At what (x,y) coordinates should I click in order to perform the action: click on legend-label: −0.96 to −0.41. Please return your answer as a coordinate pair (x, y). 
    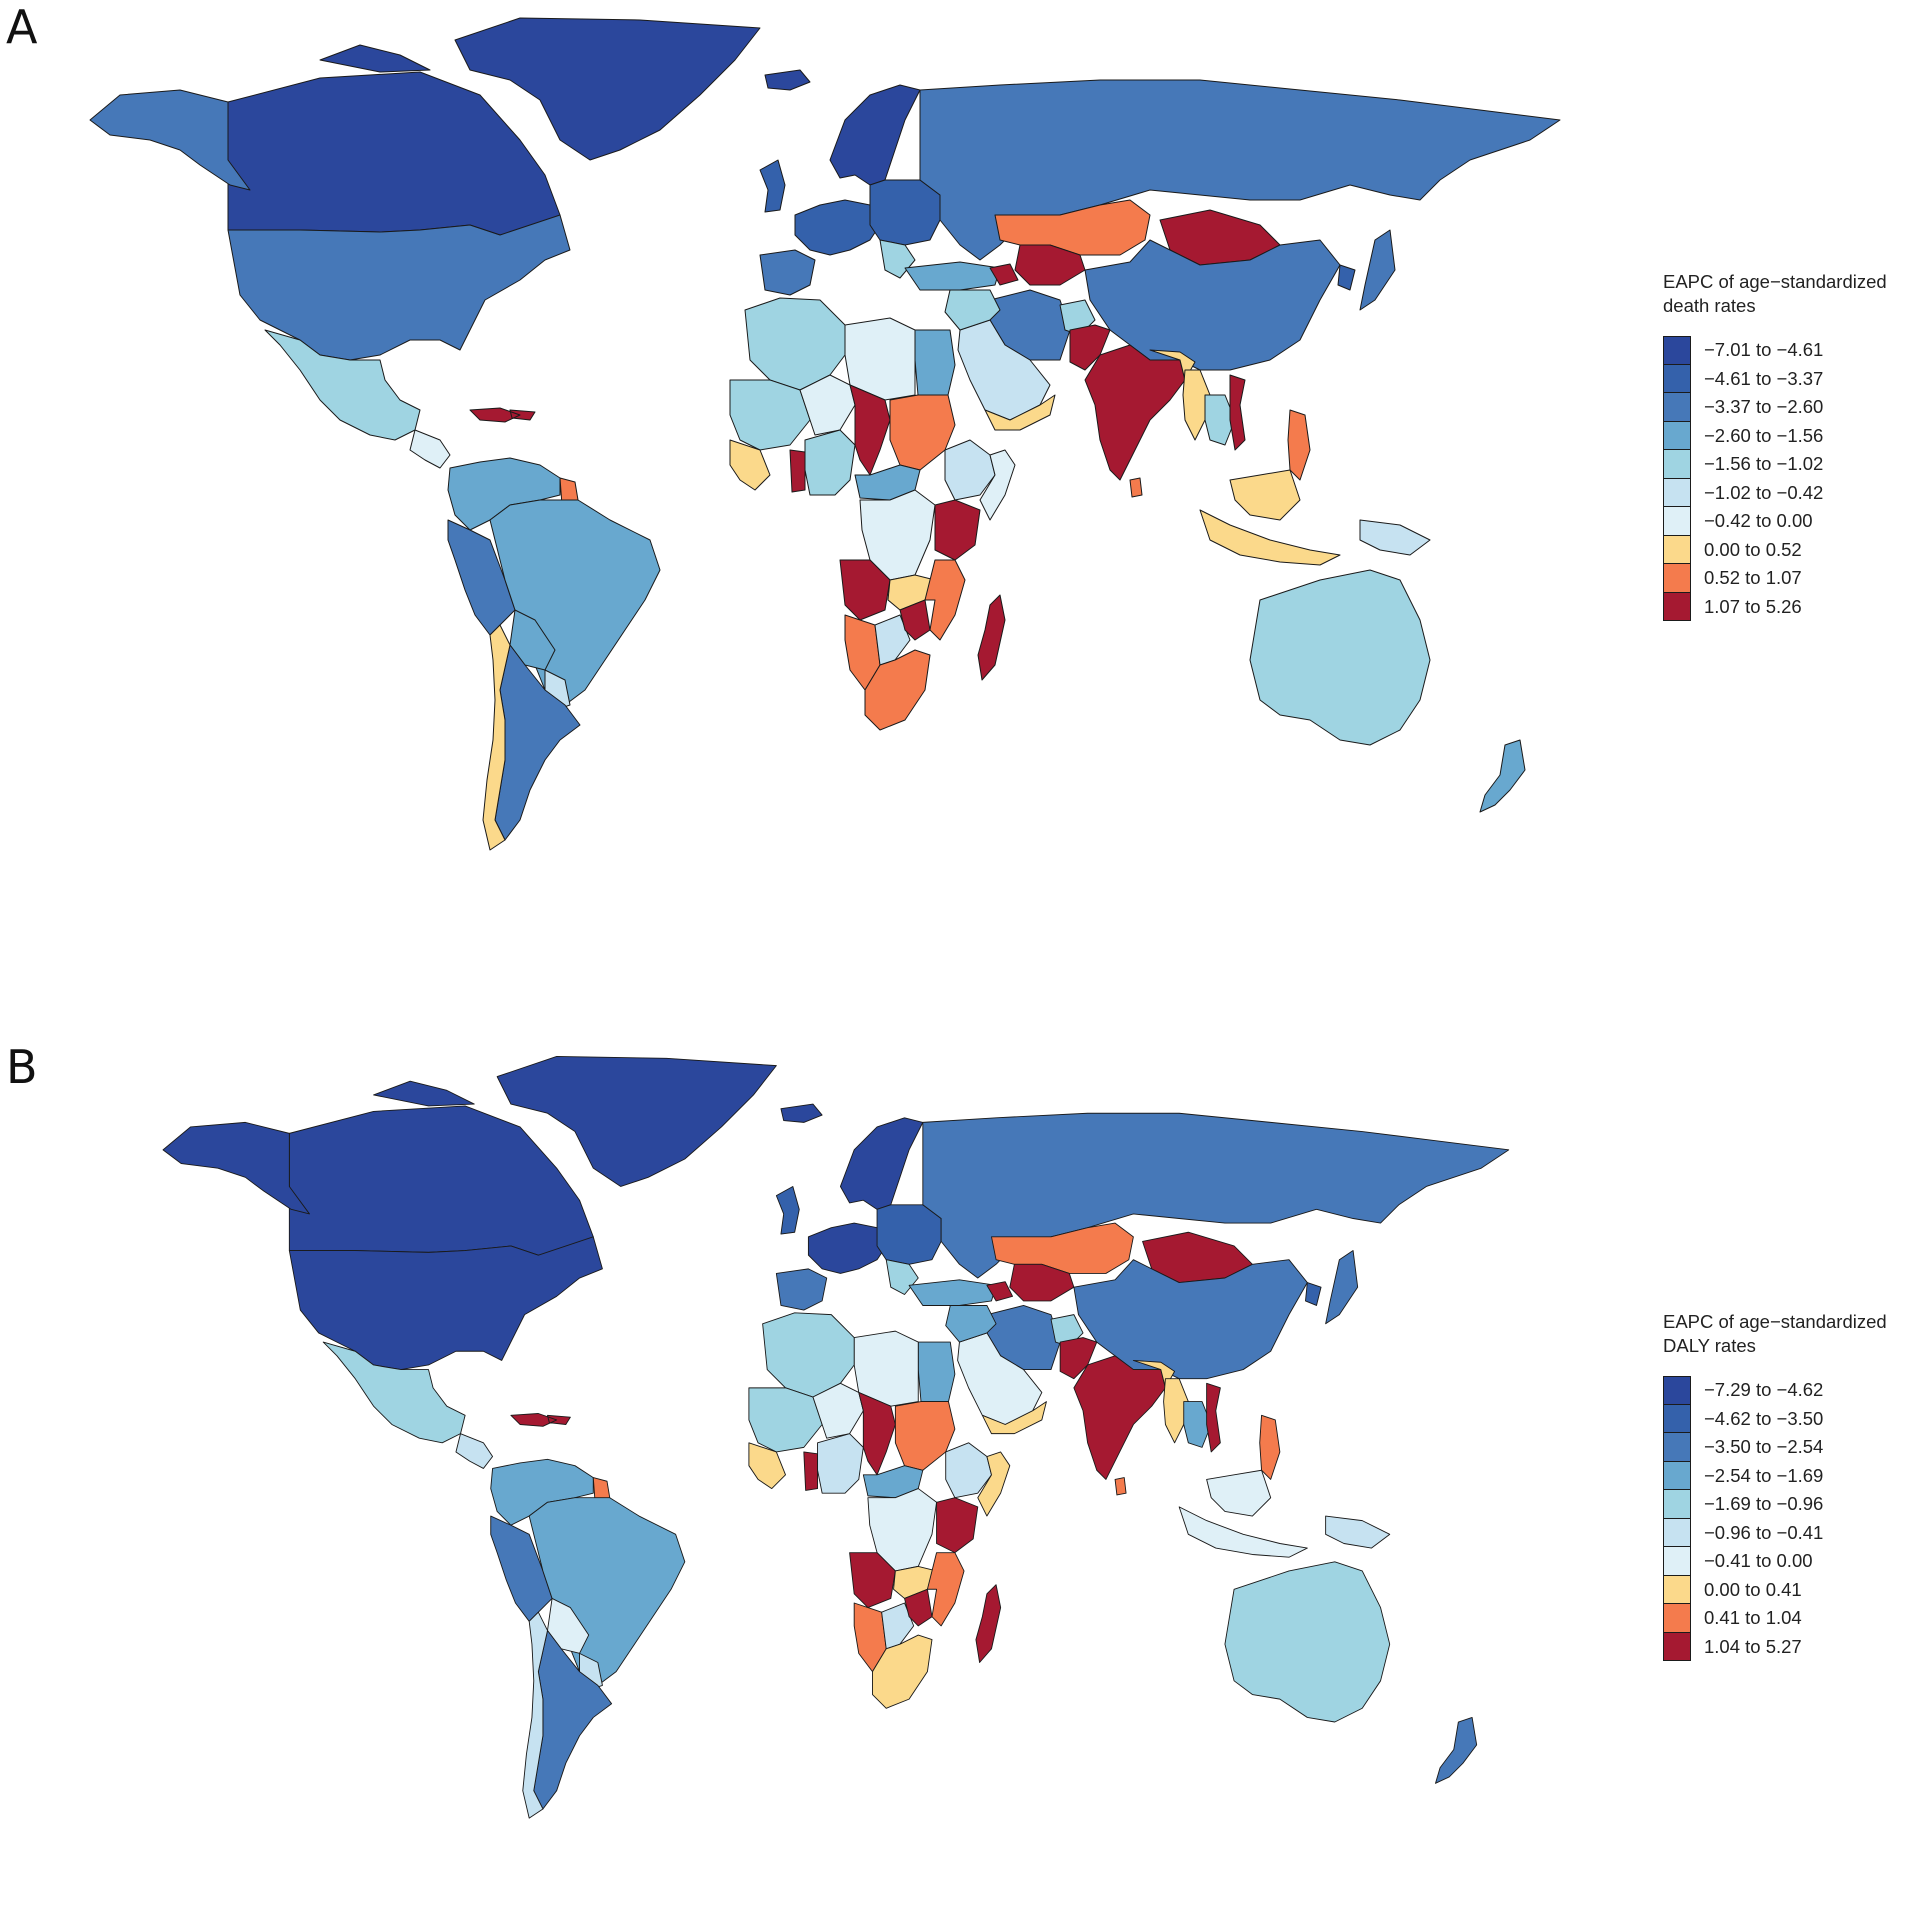
    Looking at the image, I should click on (1764, 1532).